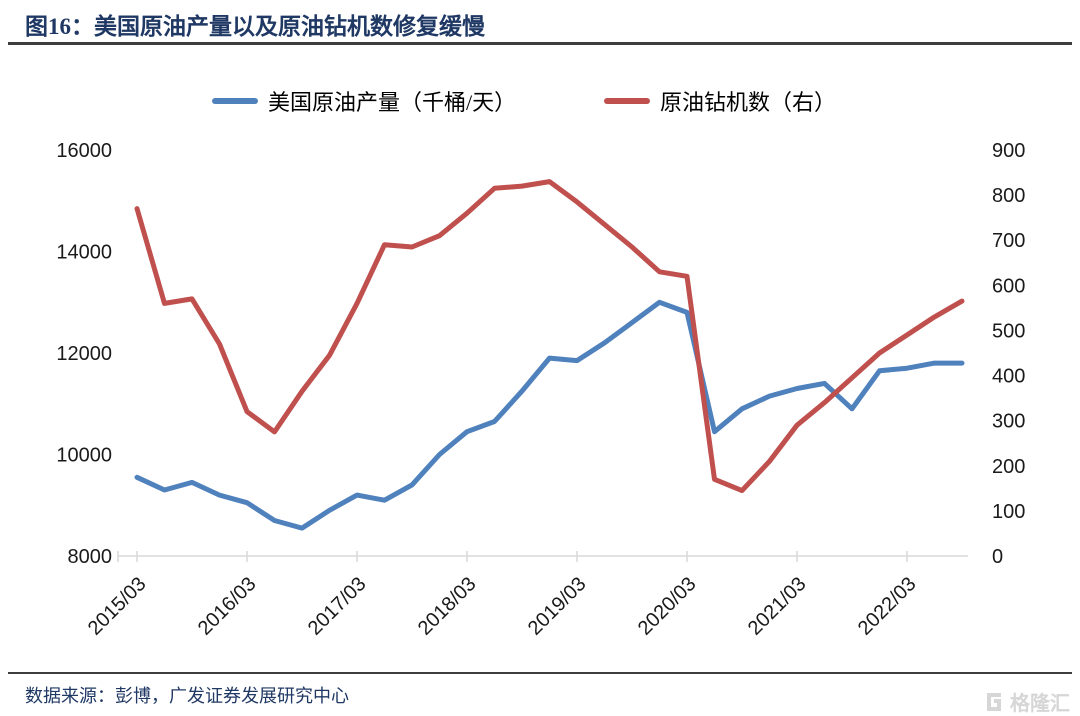 This screenshot has height=716, width=1080. What do you see at coordinates (1008, 196) in the screenshot?
I see `right-axis-tick-label: 800` at bounding box center [1008, 196].